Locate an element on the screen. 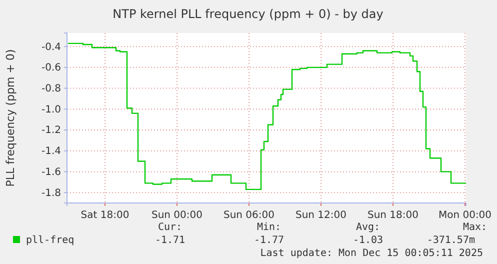 The width and height of the screenshot is (497, 264). y-tick-label: -0.6 is located at coordinates (51, 68).